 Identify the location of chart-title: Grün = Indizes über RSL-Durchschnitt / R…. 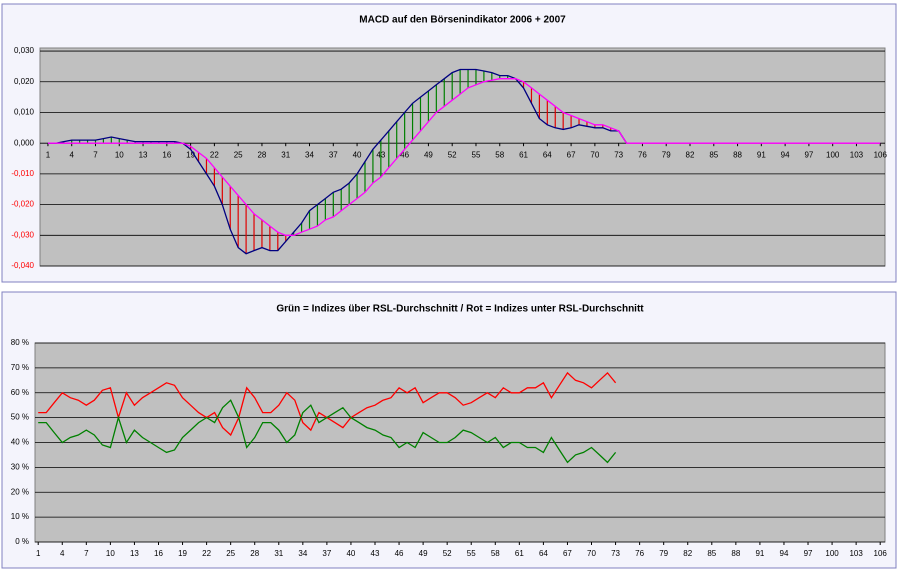
(460, 309).